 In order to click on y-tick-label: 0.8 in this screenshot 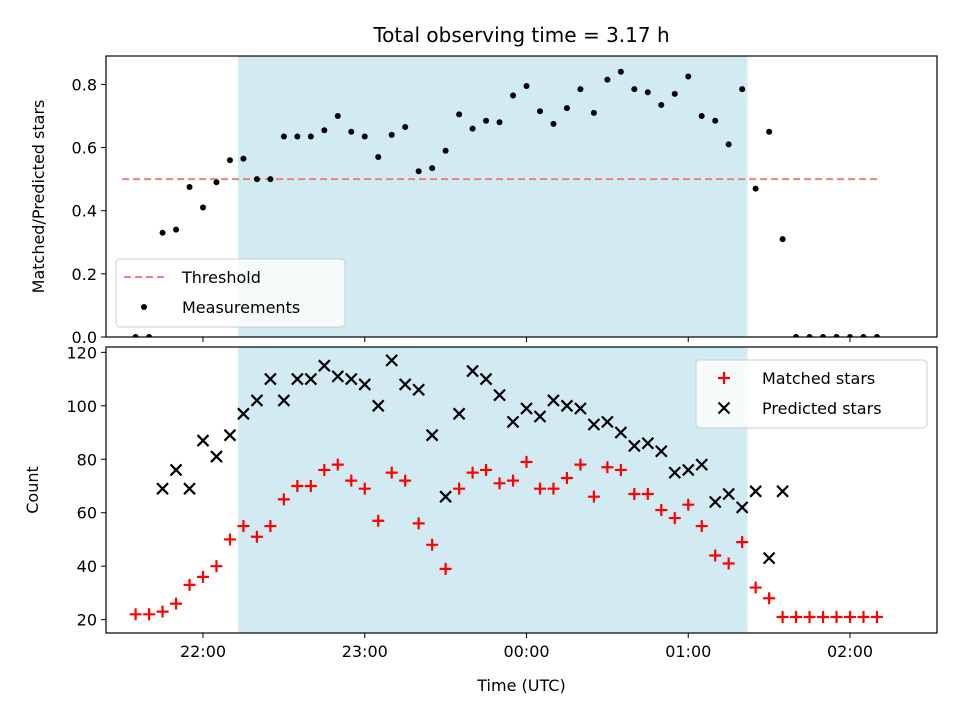, I will do `click(84, 84)`.